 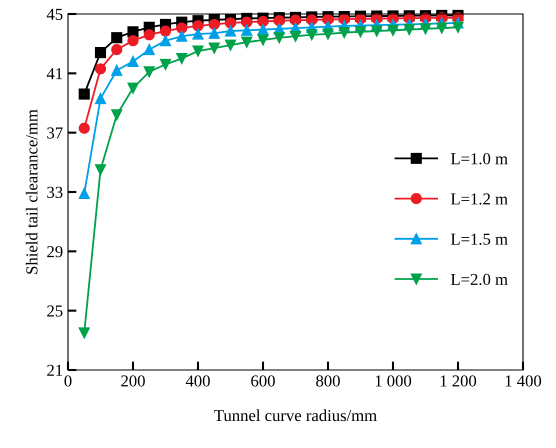 What do you see at coordinates (479, 239) in the screenshot?
I see `legend-label: L=1.5 m` at bounding box center [479, 239].